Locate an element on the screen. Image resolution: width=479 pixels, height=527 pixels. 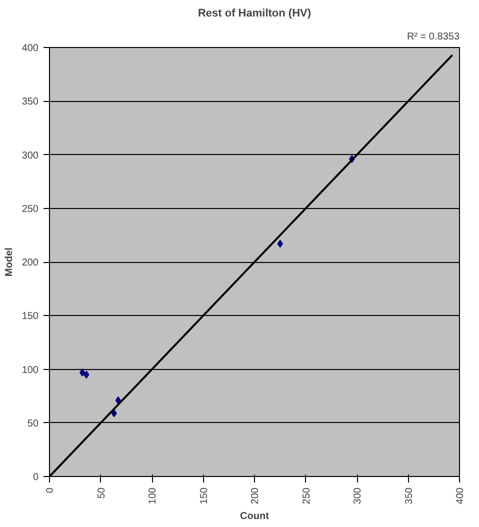
y-tick-label: 300 is located at coordinates (30, 156).